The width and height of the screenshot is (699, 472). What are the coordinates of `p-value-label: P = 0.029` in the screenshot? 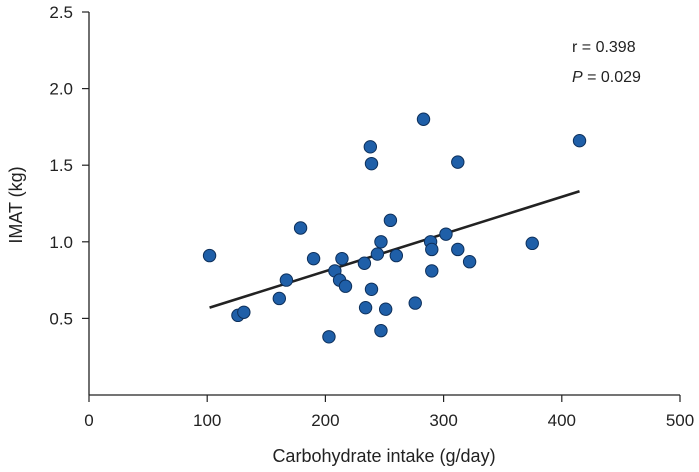 It's located at (606, 77).